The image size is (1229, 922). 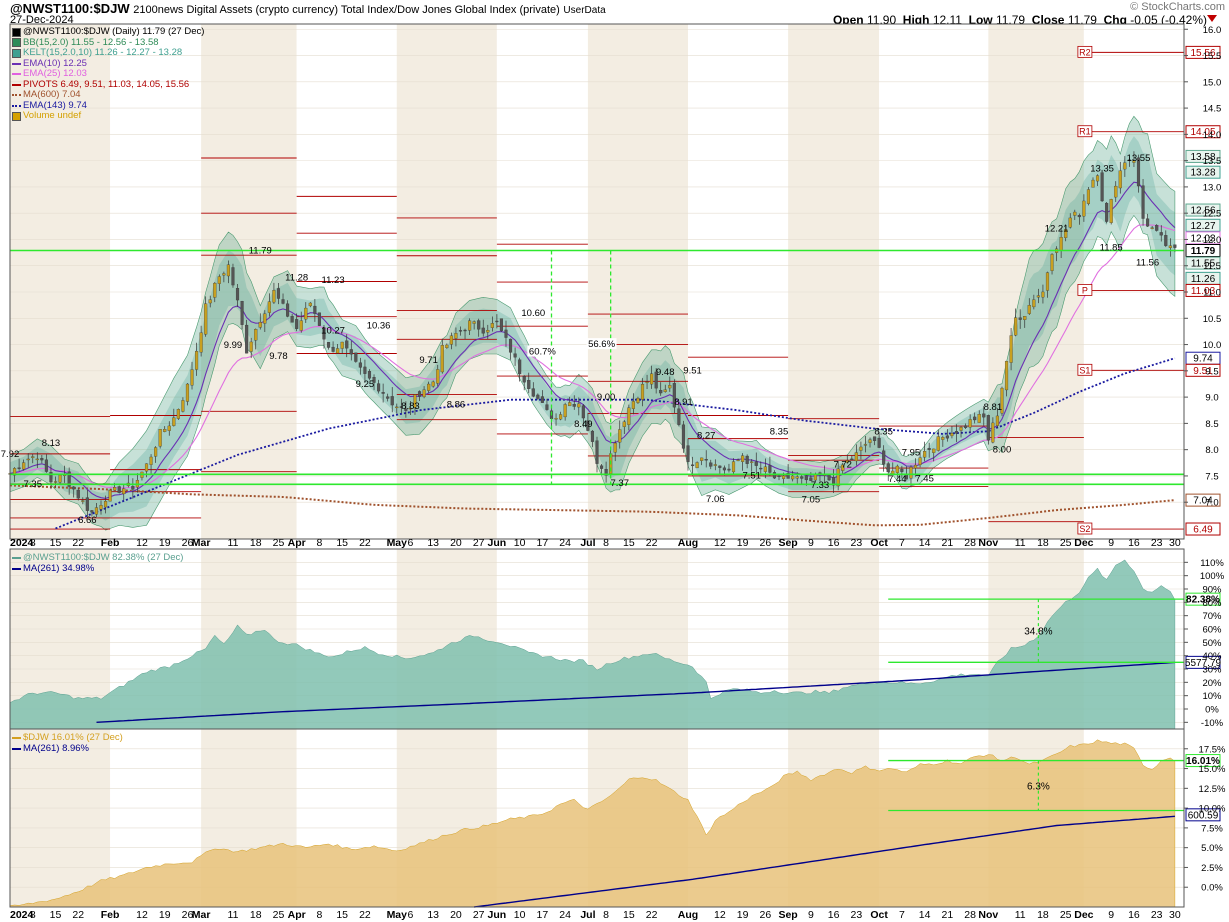 I want to click on x-tick-label: 12, so click(x=720, y=915).